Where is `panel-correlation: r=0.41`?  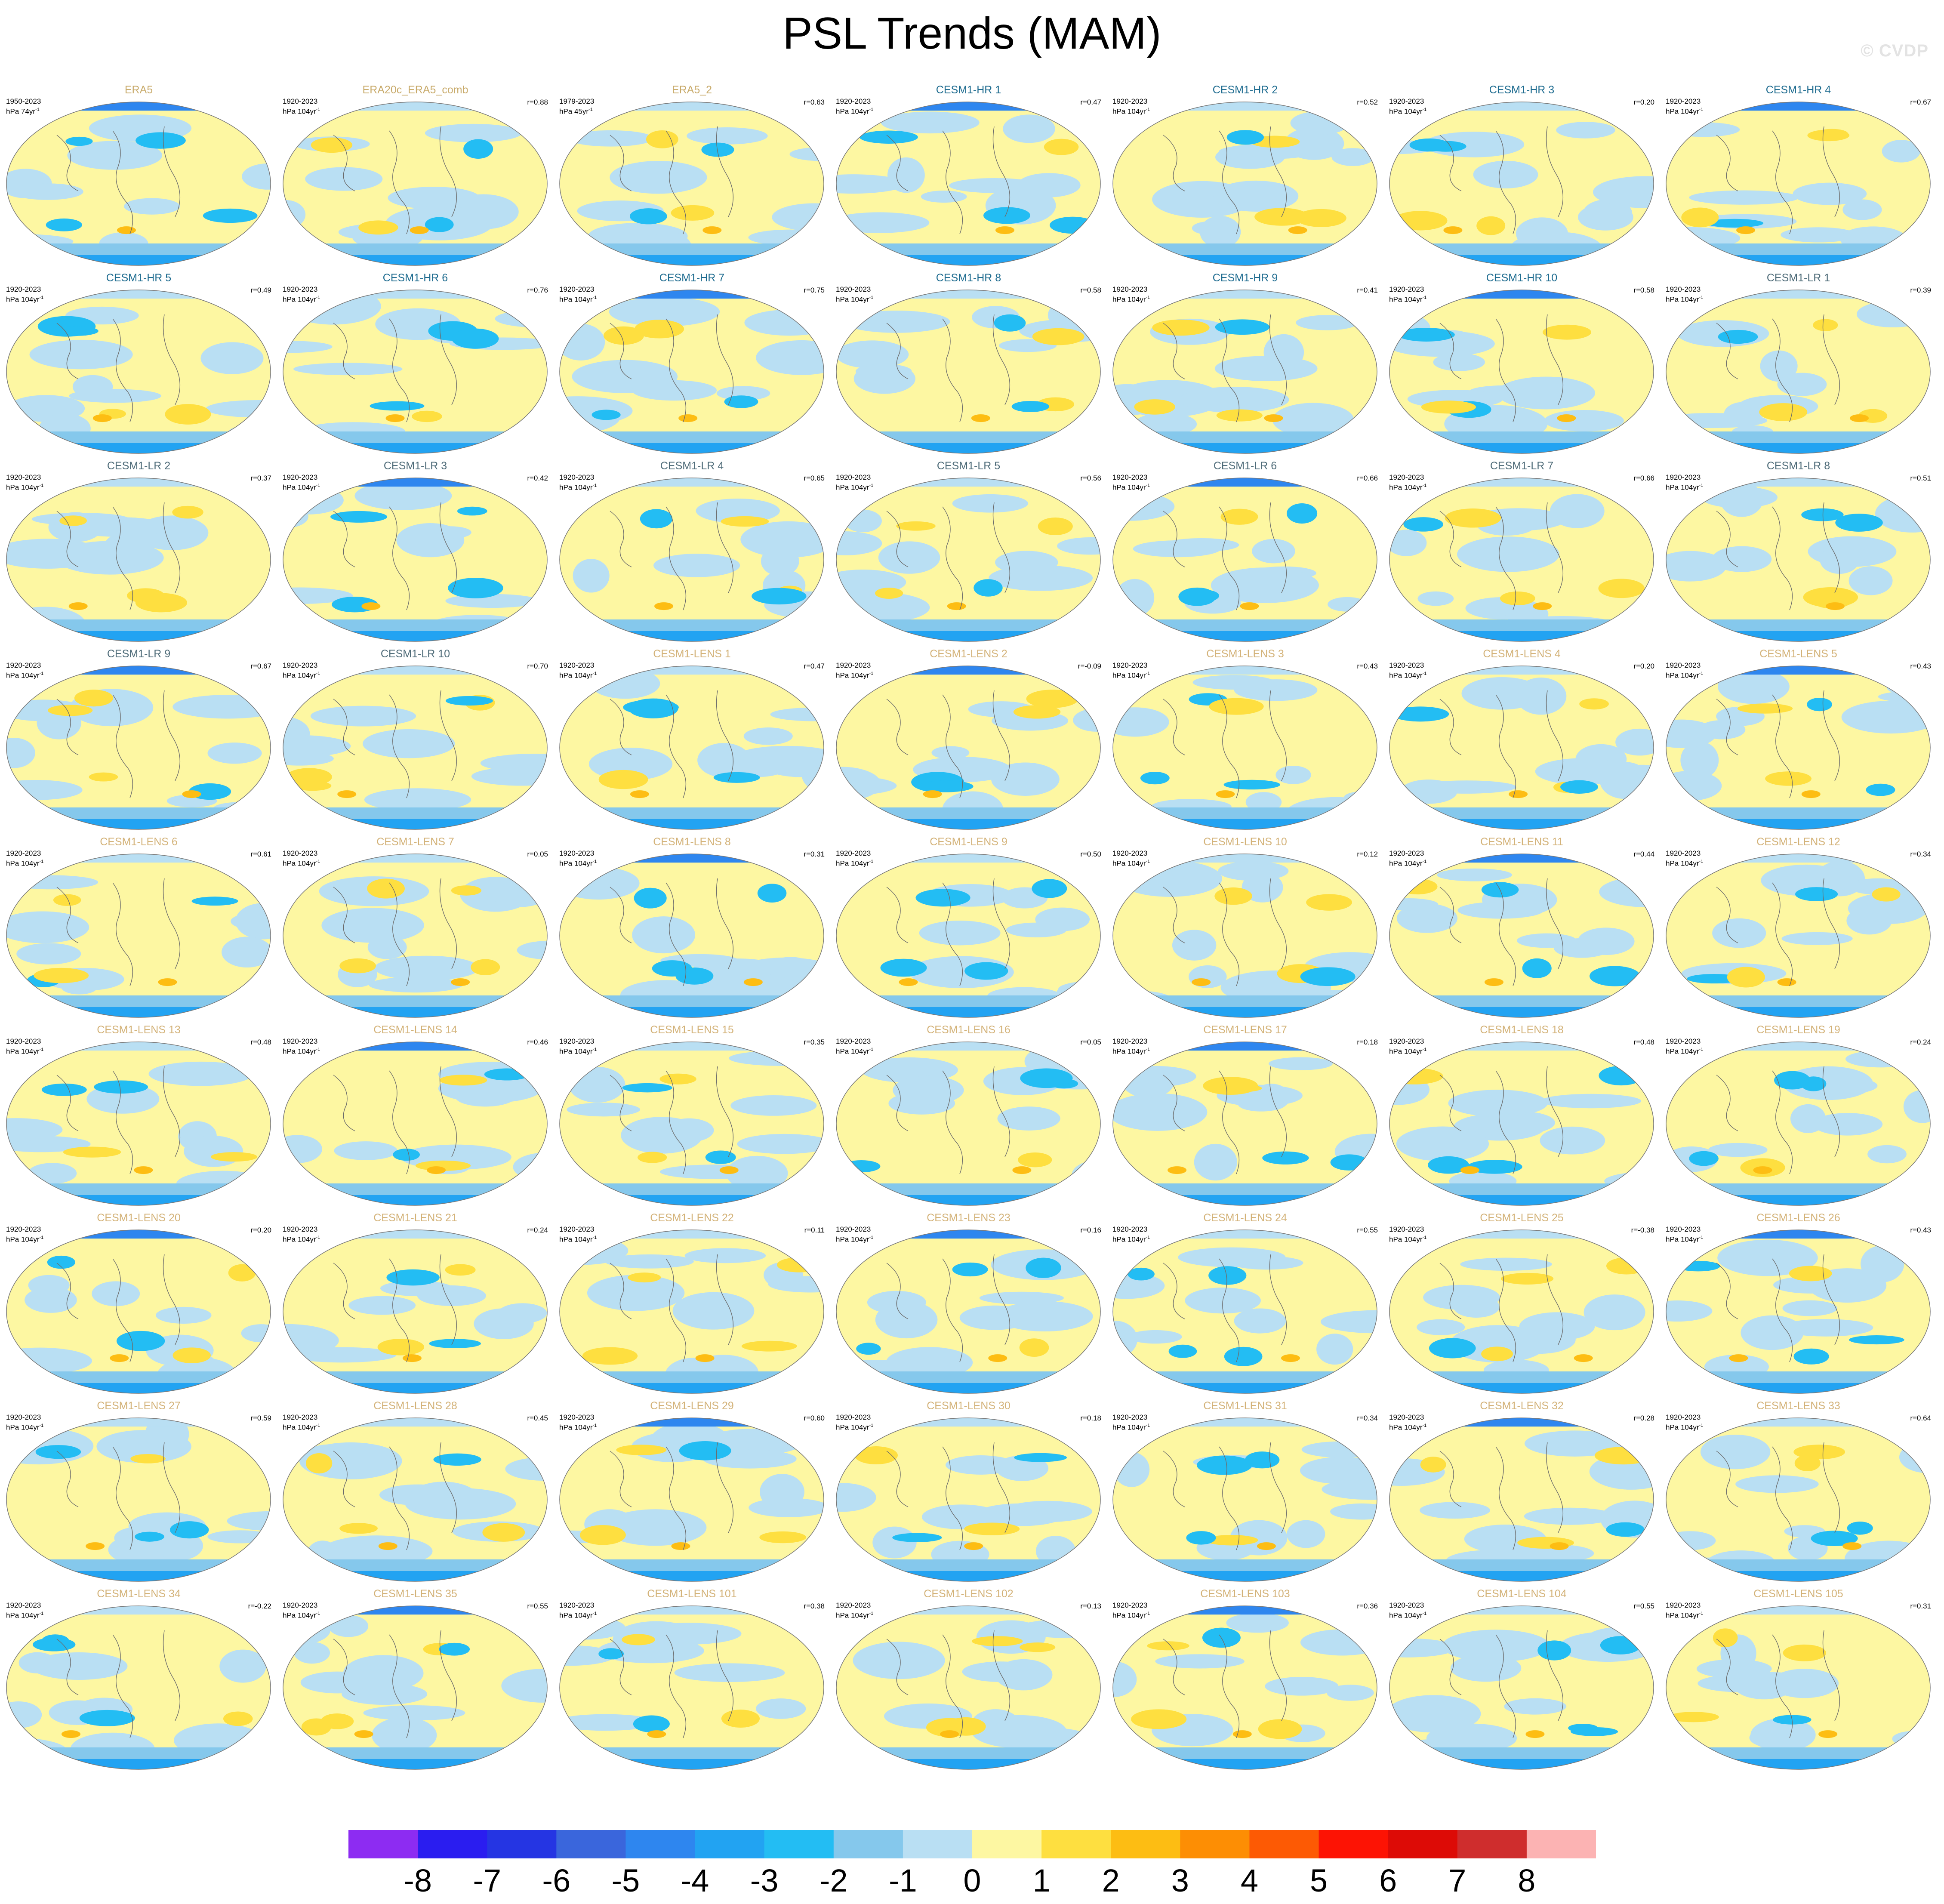
panel-correlation: r=0.41 is located at coordinates (1367, 290).